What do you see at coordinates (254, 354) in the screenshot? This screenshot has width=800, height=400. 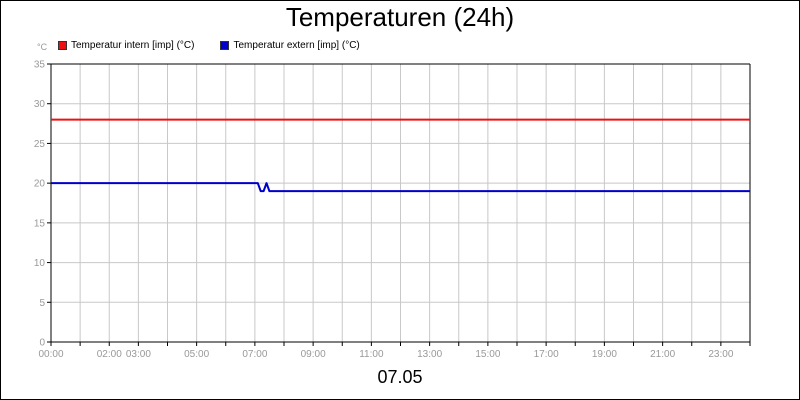 I see `x-tick-label: 07:00` at bounding box center [254, 354].